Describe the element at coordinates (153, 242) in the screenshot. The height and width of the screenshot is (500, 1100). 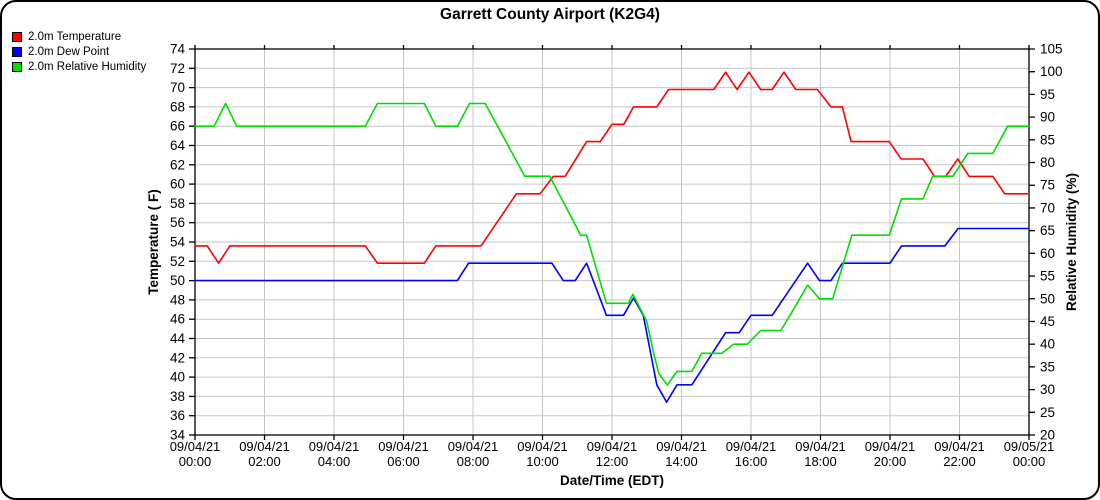
I see `y-axis-title-left: Temperature ( F)` at that location.